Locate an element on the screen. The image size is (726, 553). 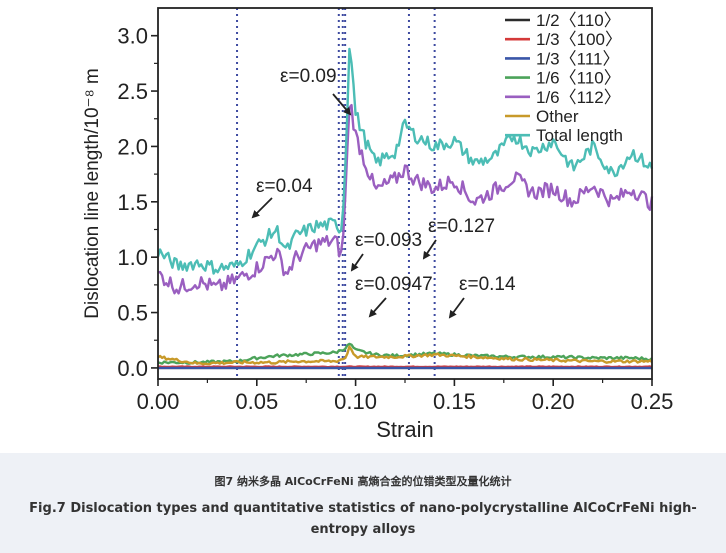
annotation-label: ε=0.0947 is located at coordinates (394, 284).